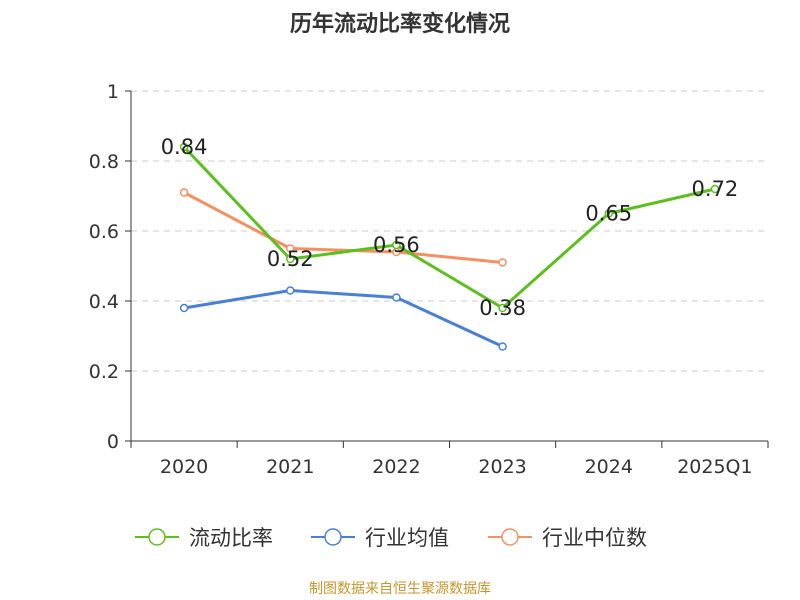  Describe the element at coordinates (104, 372) in the screenshot. I see `y-tick-label: 0.2` at that location.